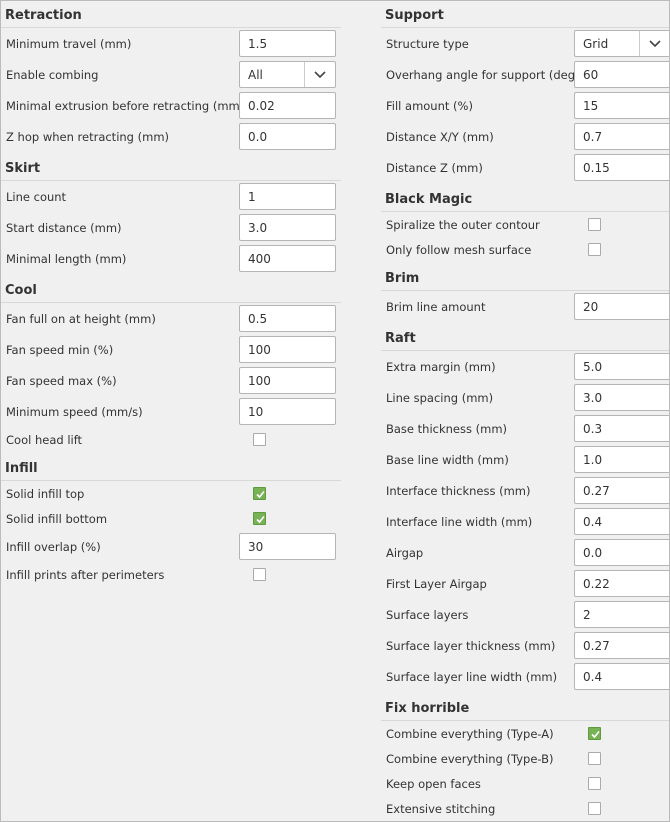  I want to click on setting-row: Surface layer thickness (mm) 0.27, so click(525, 645).